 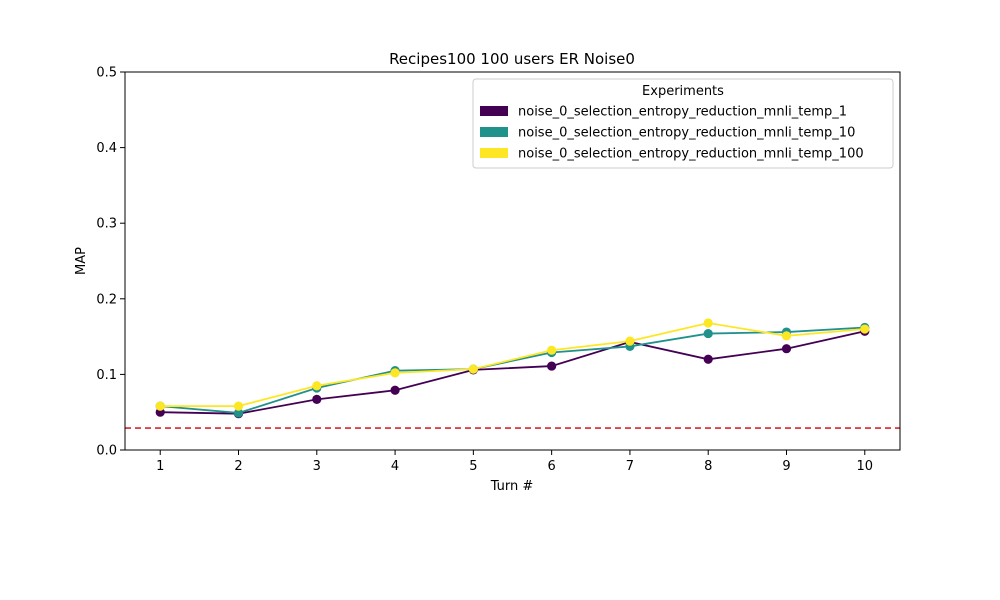 I want to click on y-tick-label: 0.1, so click(x=106, y=375).